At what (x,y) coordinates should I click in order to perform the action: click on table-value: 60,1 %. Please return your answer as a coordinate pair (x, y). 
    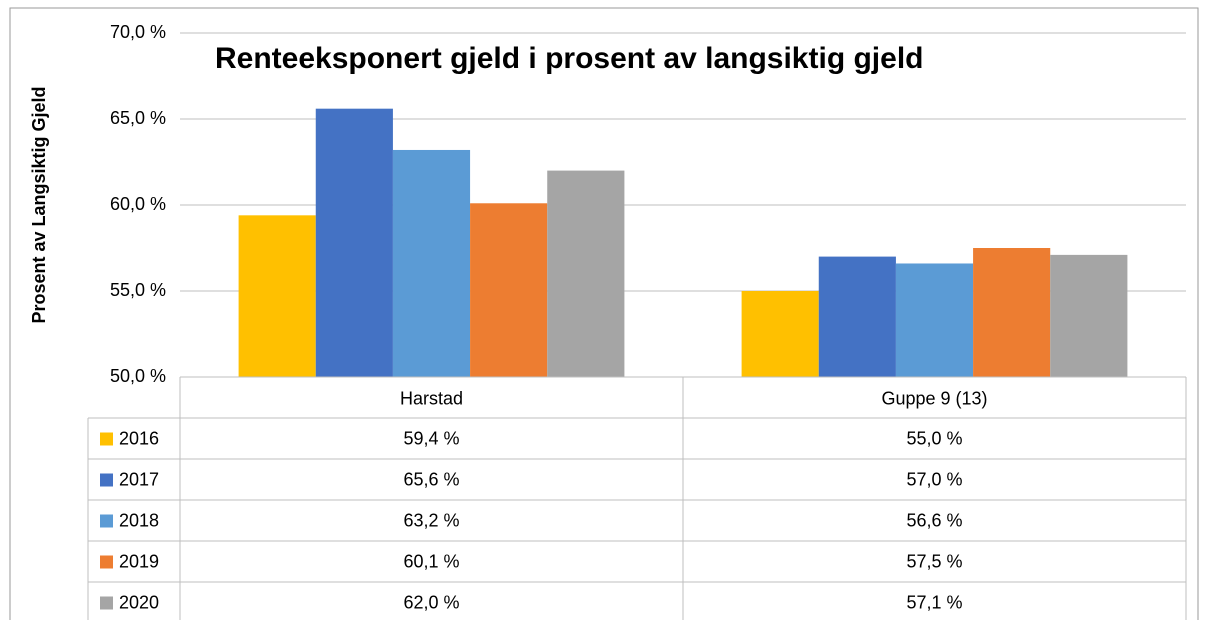
    Looking at the image, I should click on (431, 561).